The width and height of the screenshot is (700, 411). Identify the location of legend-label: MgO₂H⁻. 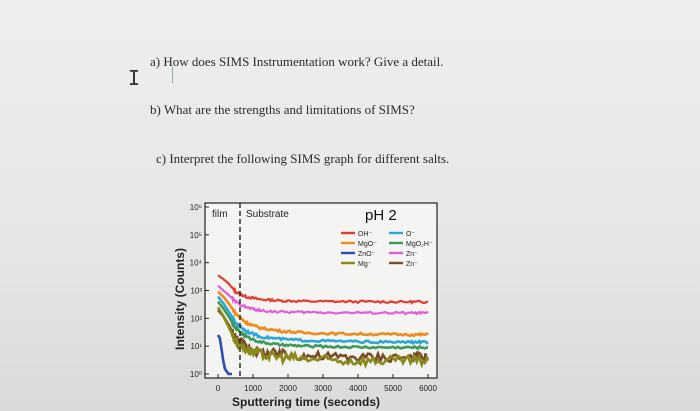
(419, 244).